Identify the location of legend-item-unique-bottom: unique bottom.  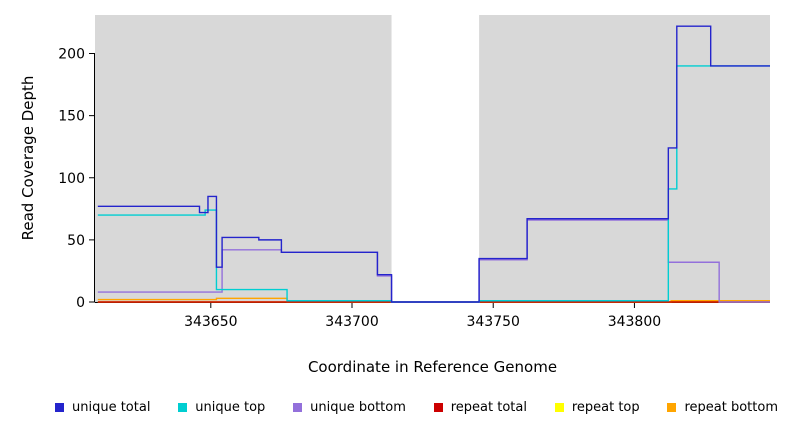
(349, 407).